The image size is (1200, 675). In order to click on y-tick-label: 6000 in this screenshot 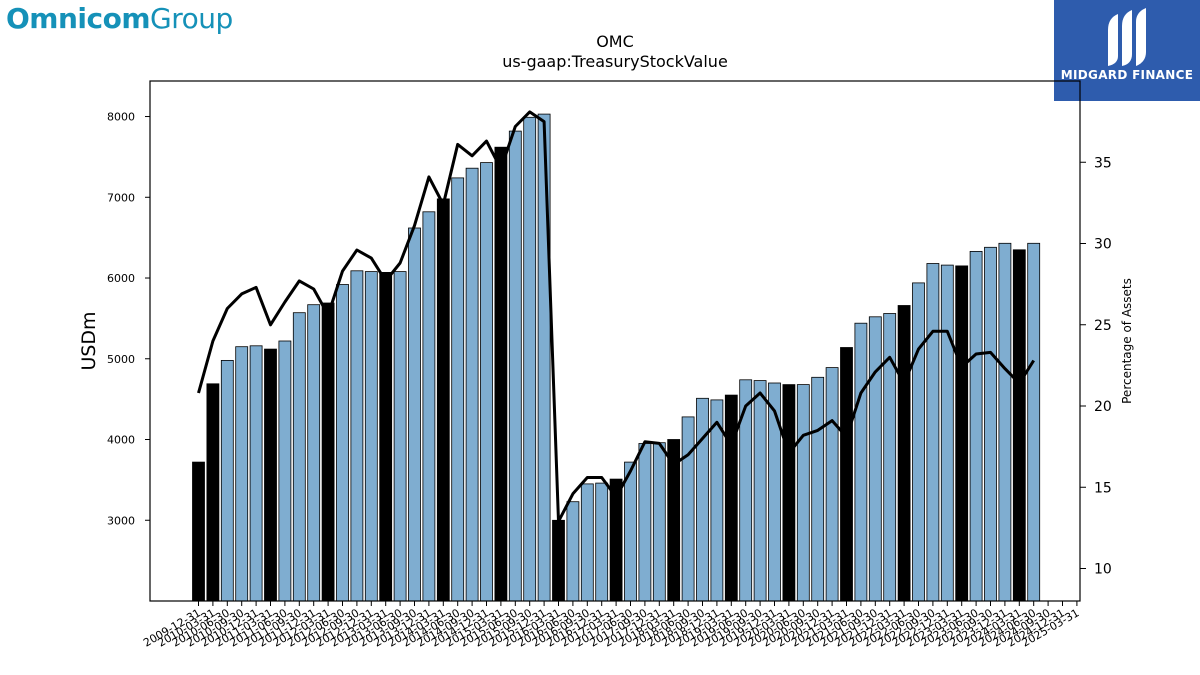, I will do `click(121, 278)`.